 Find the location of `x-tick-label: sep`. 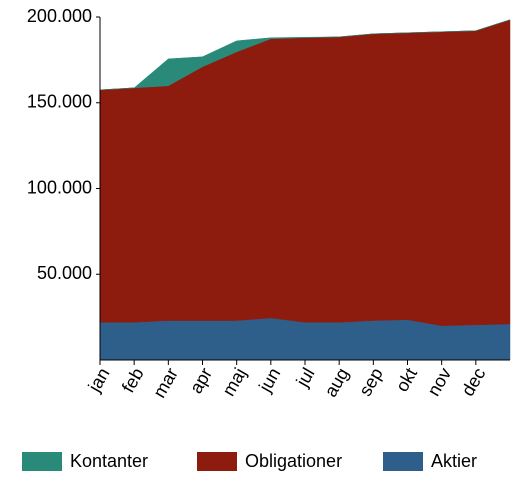

x-tick-label: sep is located at coordinates (371, 381).